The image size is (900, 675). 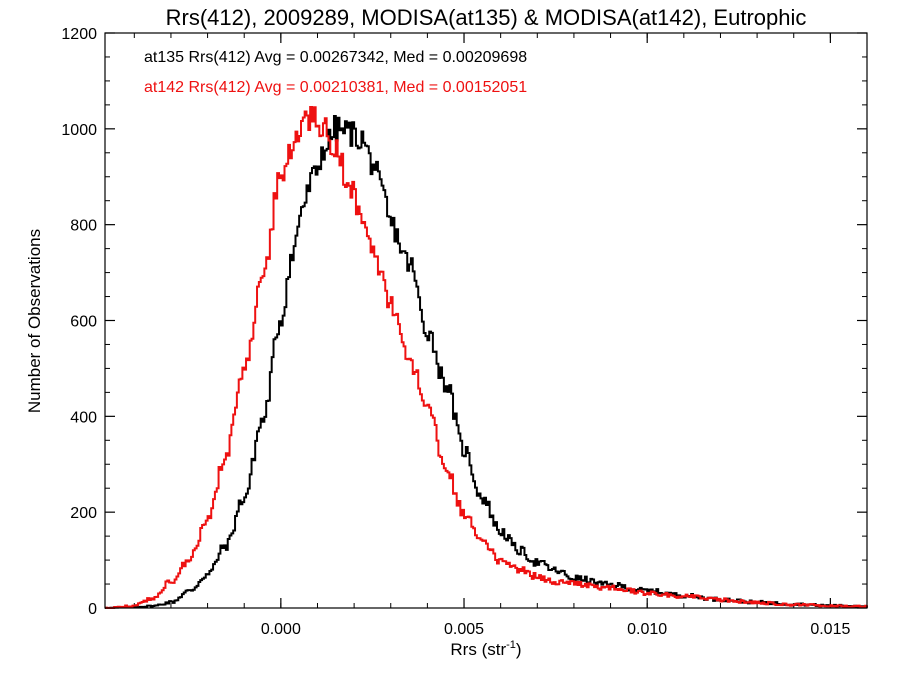 I want to click on x-tick-label: 0.010, so click(x=647, y=629).